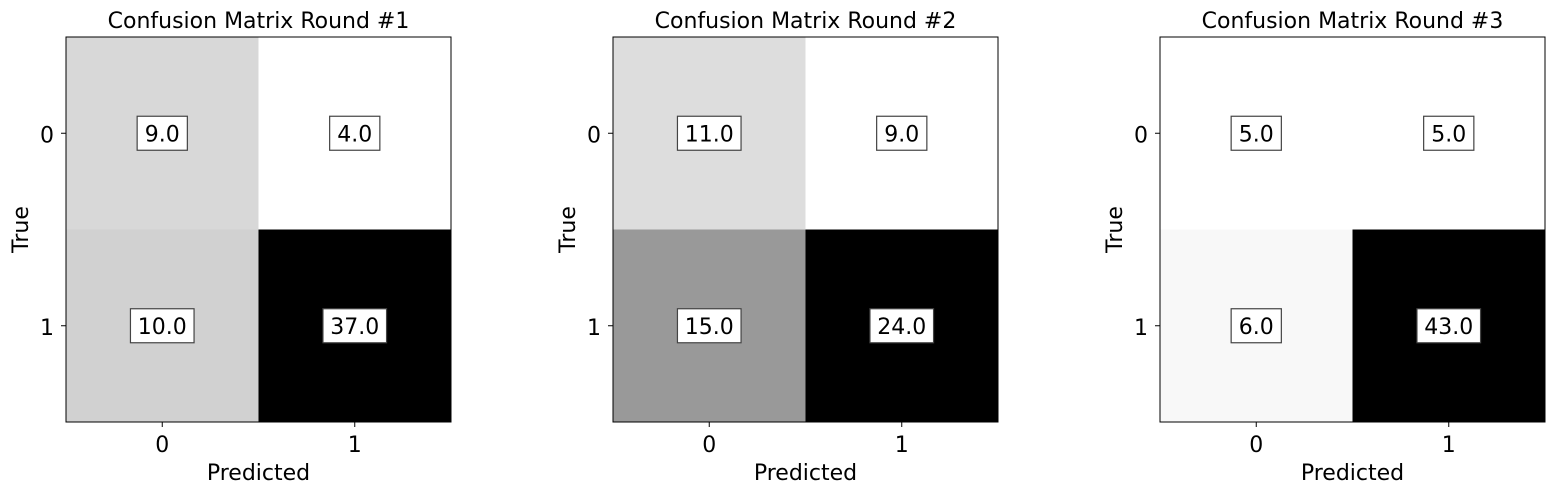  I want to click on cell-value-label: 24.0, so click(901, 327).